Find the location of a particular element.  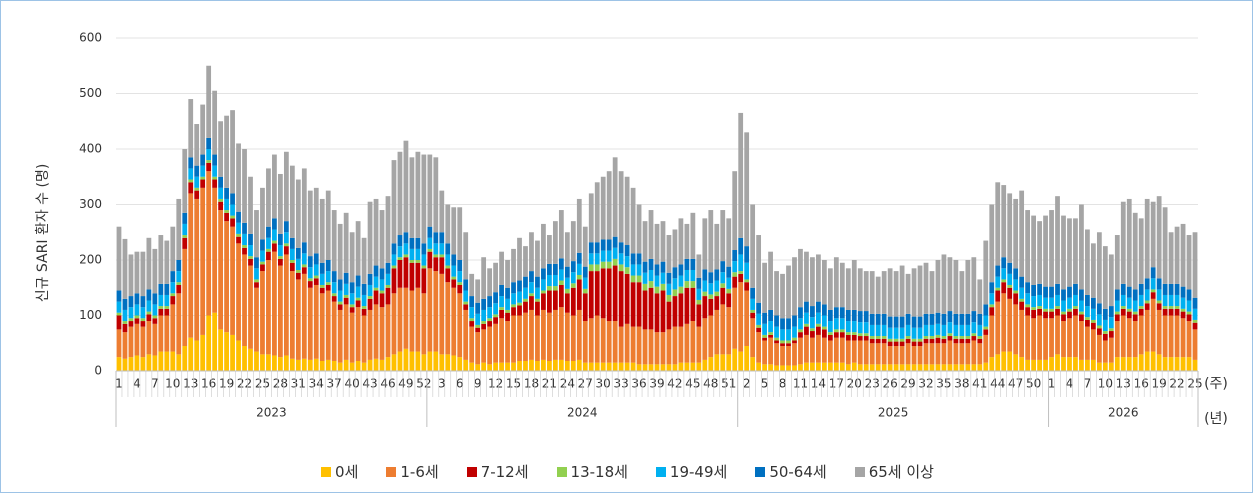

y-tick-label: 200 is located at coordinates (90, 260).